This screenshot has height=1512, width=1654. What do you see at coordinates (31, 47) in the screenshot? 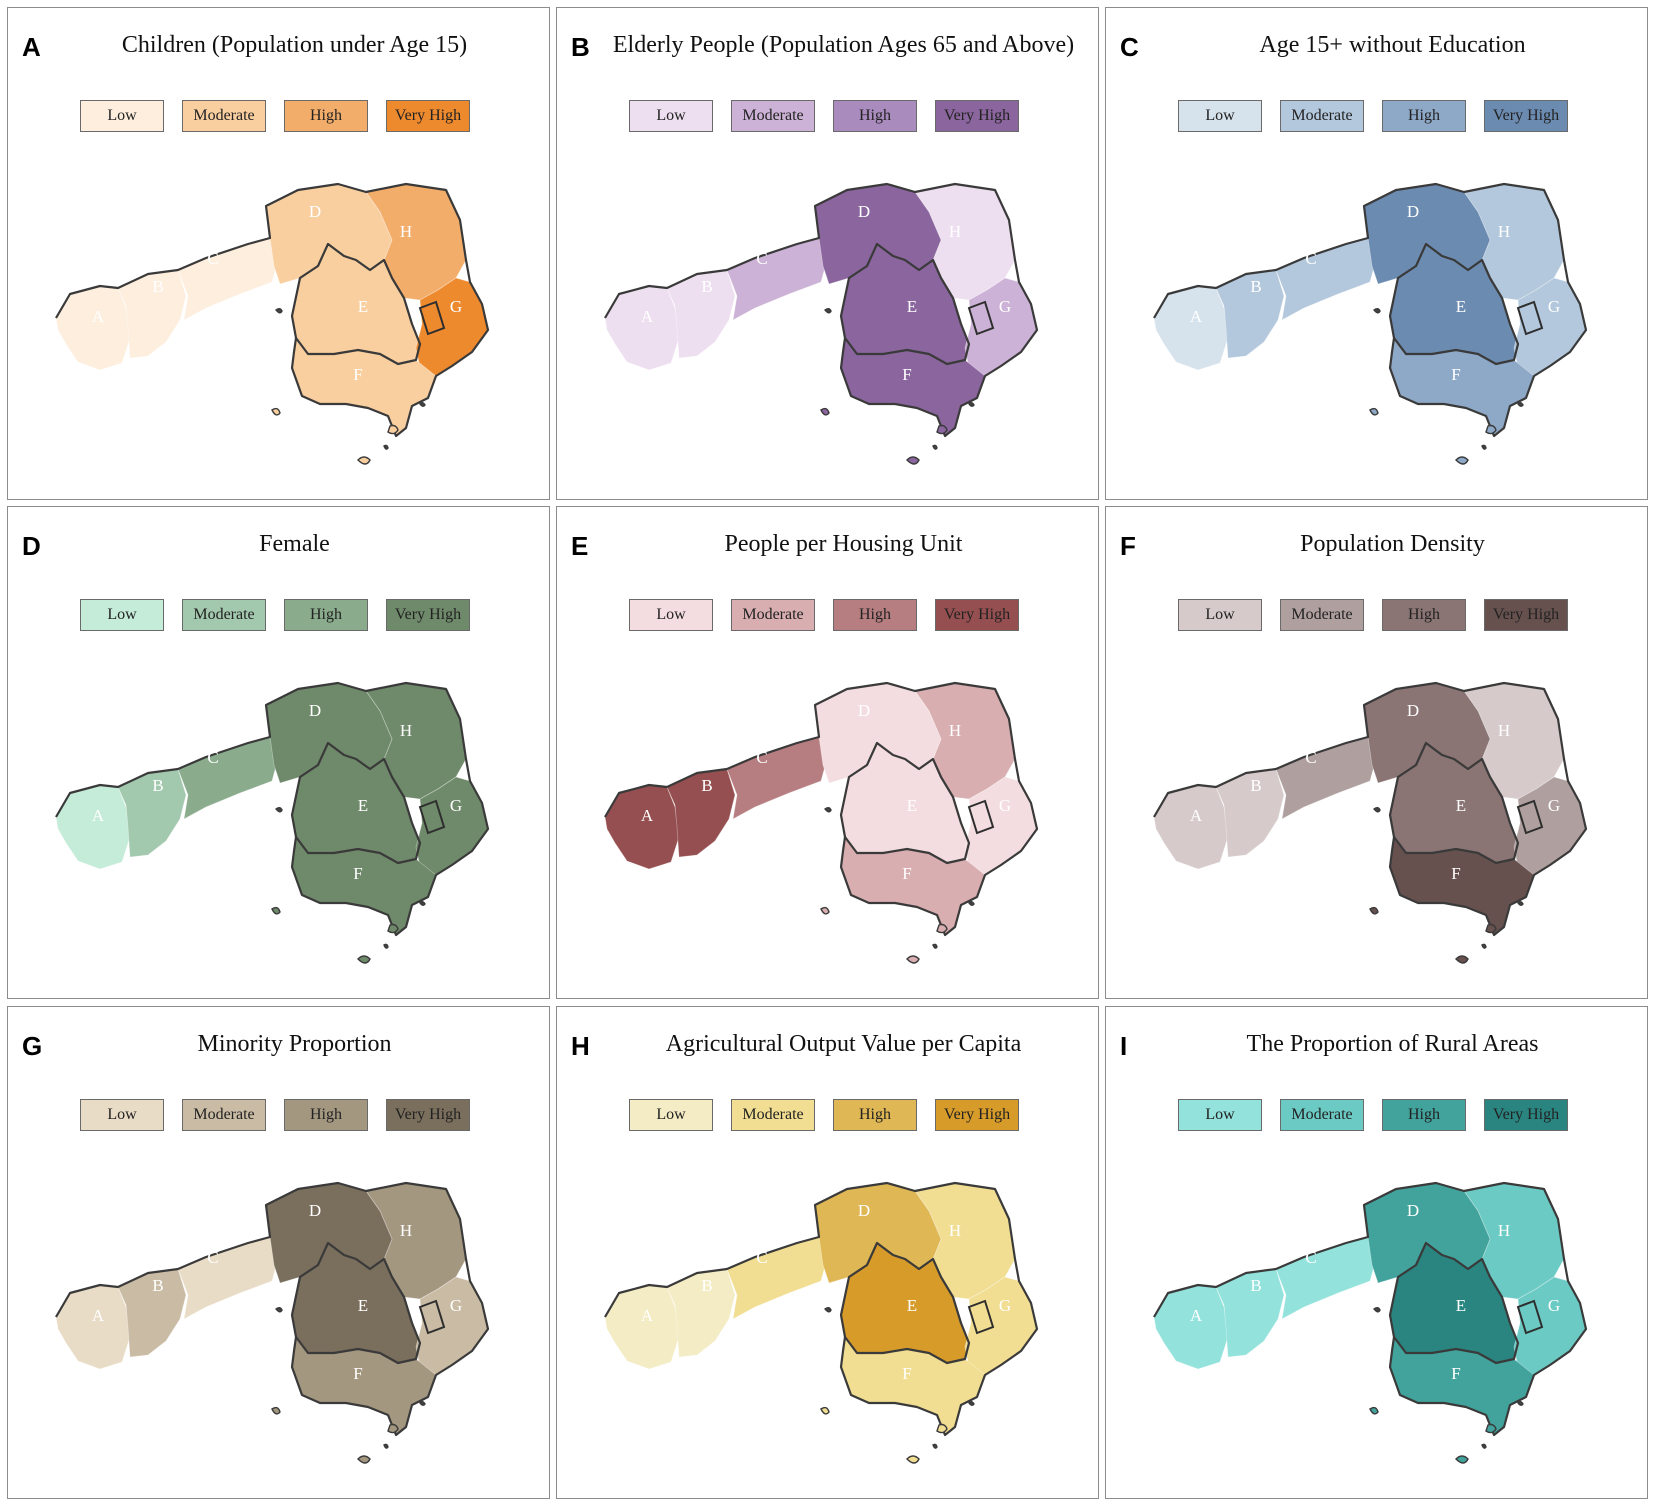
I see `panel-letter: A` at bounding box center [31, 47].